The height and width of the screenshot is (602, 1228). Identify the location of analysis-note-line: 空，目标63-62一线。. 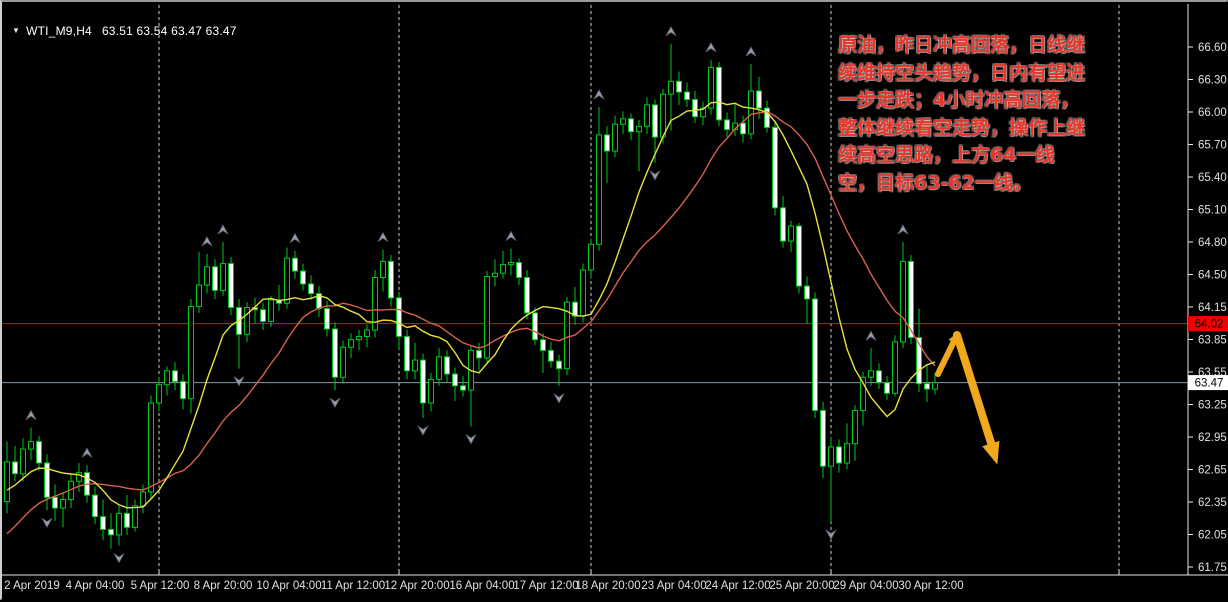
(935, 182).